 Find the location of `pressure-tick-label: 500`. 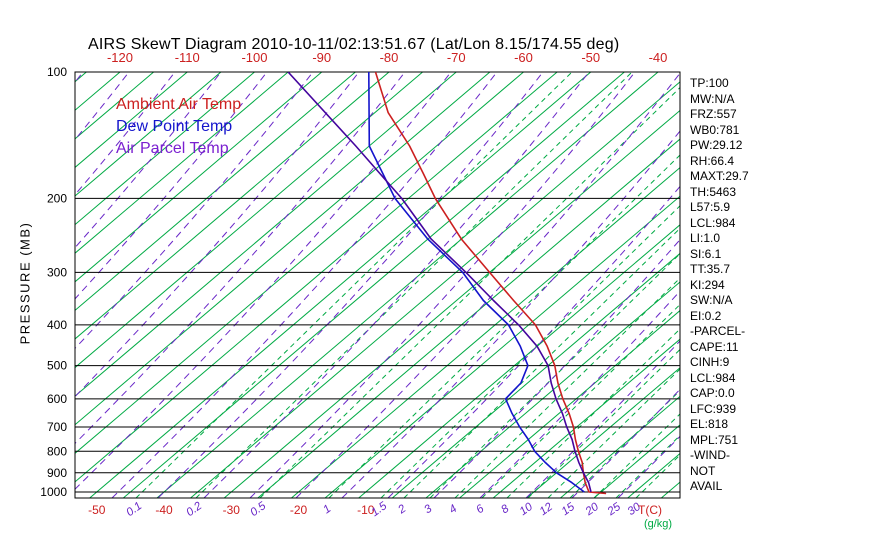

pressure-tick-label: 500 is located at coordinates (57, 366).